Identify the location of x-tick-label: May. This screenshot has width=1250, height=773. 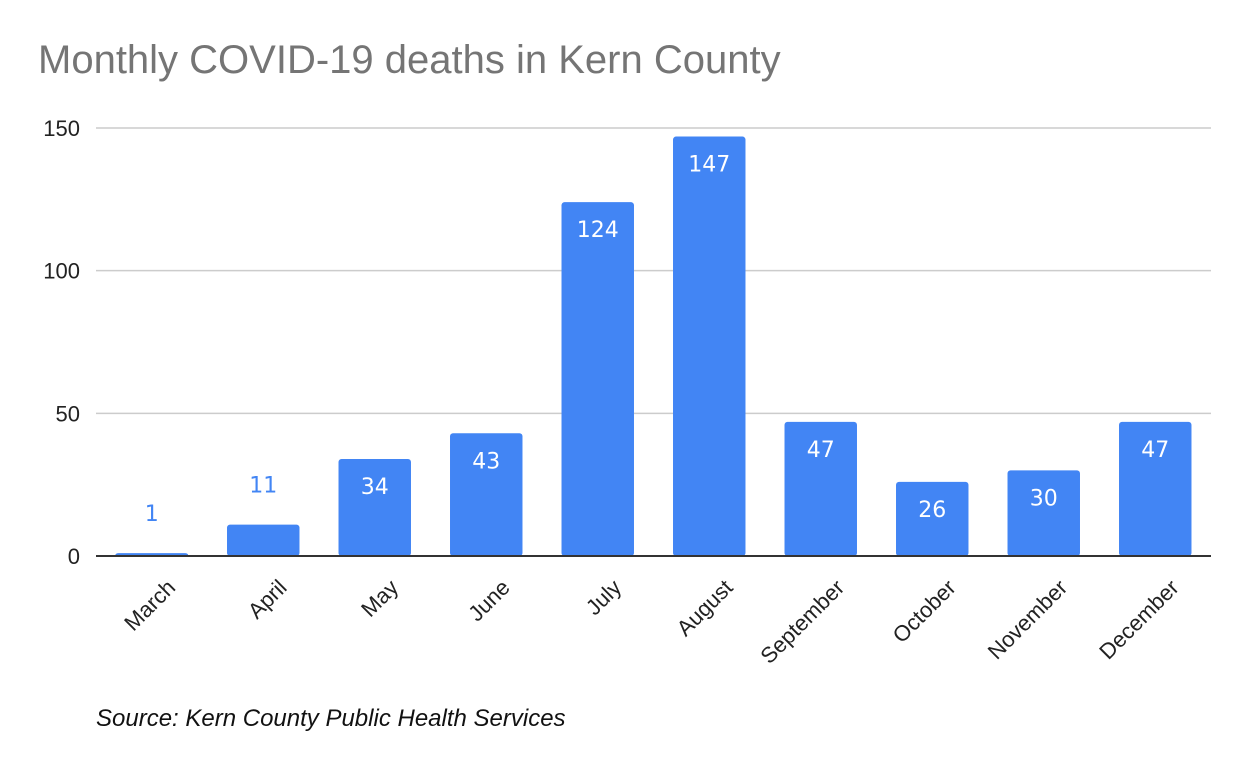
(379, 598).